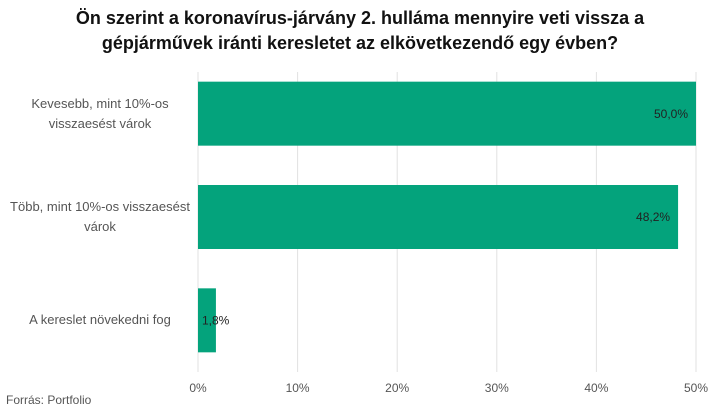 Image resolution: width=714 pixels, height=415 pixels. Describe the element at coordinates (653, 217) in the screenshot. I see `value-label: 48,2%` at that location.